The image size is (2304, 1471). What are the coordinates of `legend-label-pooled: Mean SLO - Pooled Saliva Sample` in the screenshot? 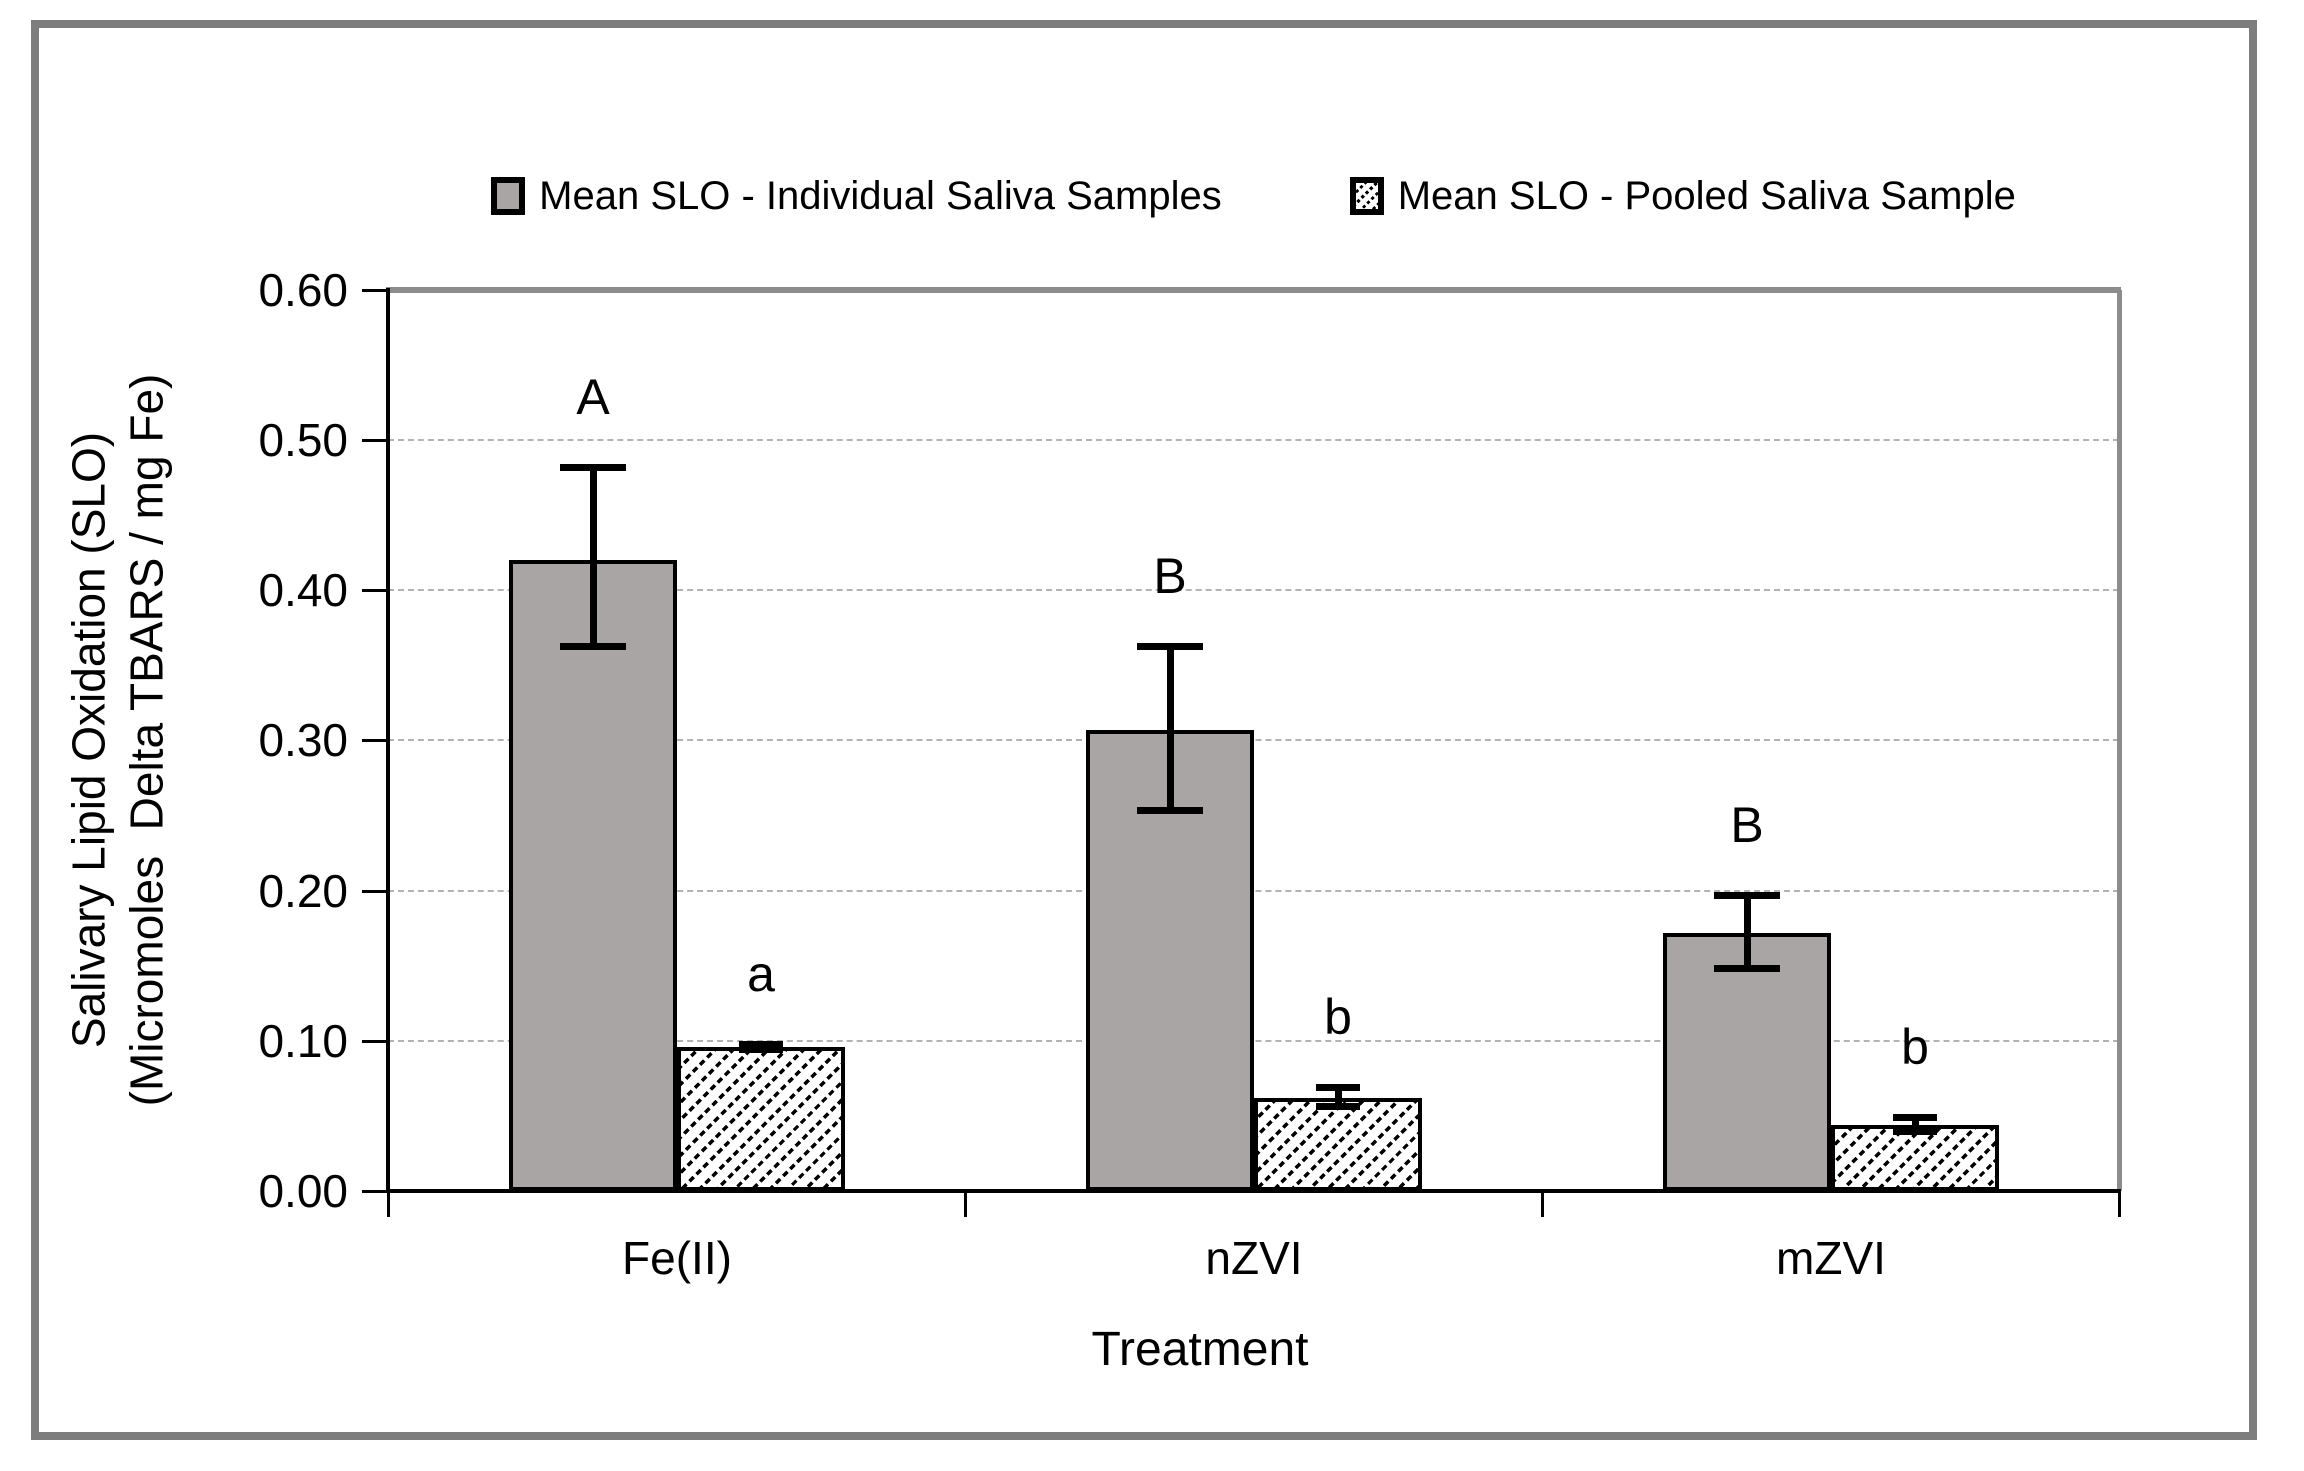 It's located at (1706, 196).